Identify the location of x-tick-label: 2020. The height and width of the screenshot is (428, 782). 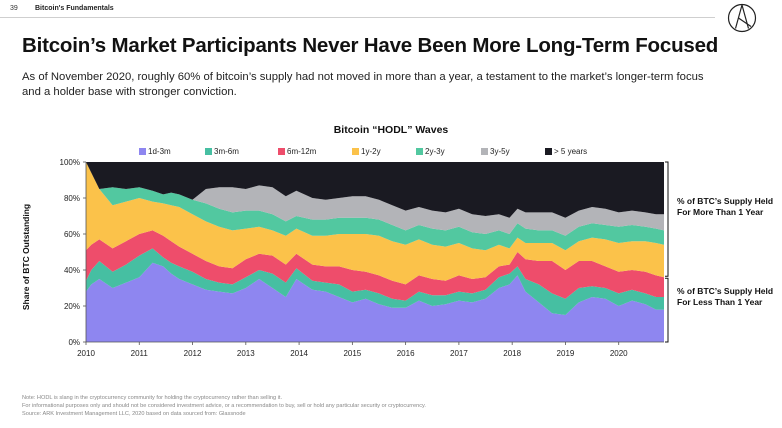
(619, 353).